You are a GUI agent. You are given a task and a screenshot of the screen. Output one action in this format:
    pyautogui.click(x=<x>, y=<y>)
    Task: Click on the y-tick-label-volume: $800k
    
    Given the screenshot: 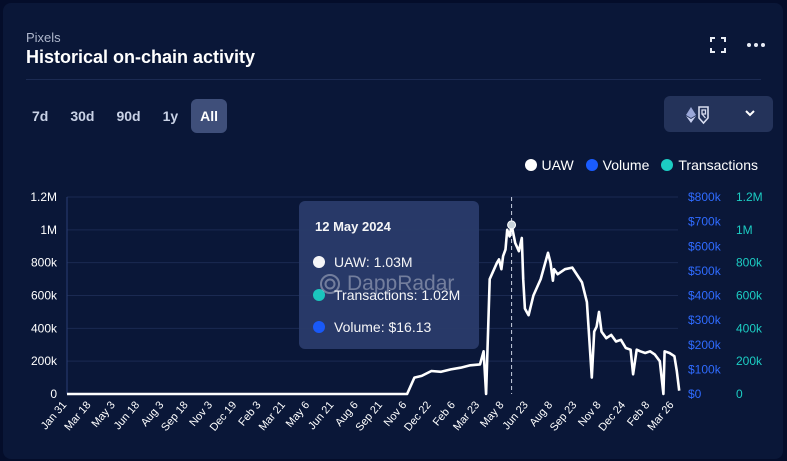 What is the action you would take?
    pyautogui.click(x=705, y=197)
    